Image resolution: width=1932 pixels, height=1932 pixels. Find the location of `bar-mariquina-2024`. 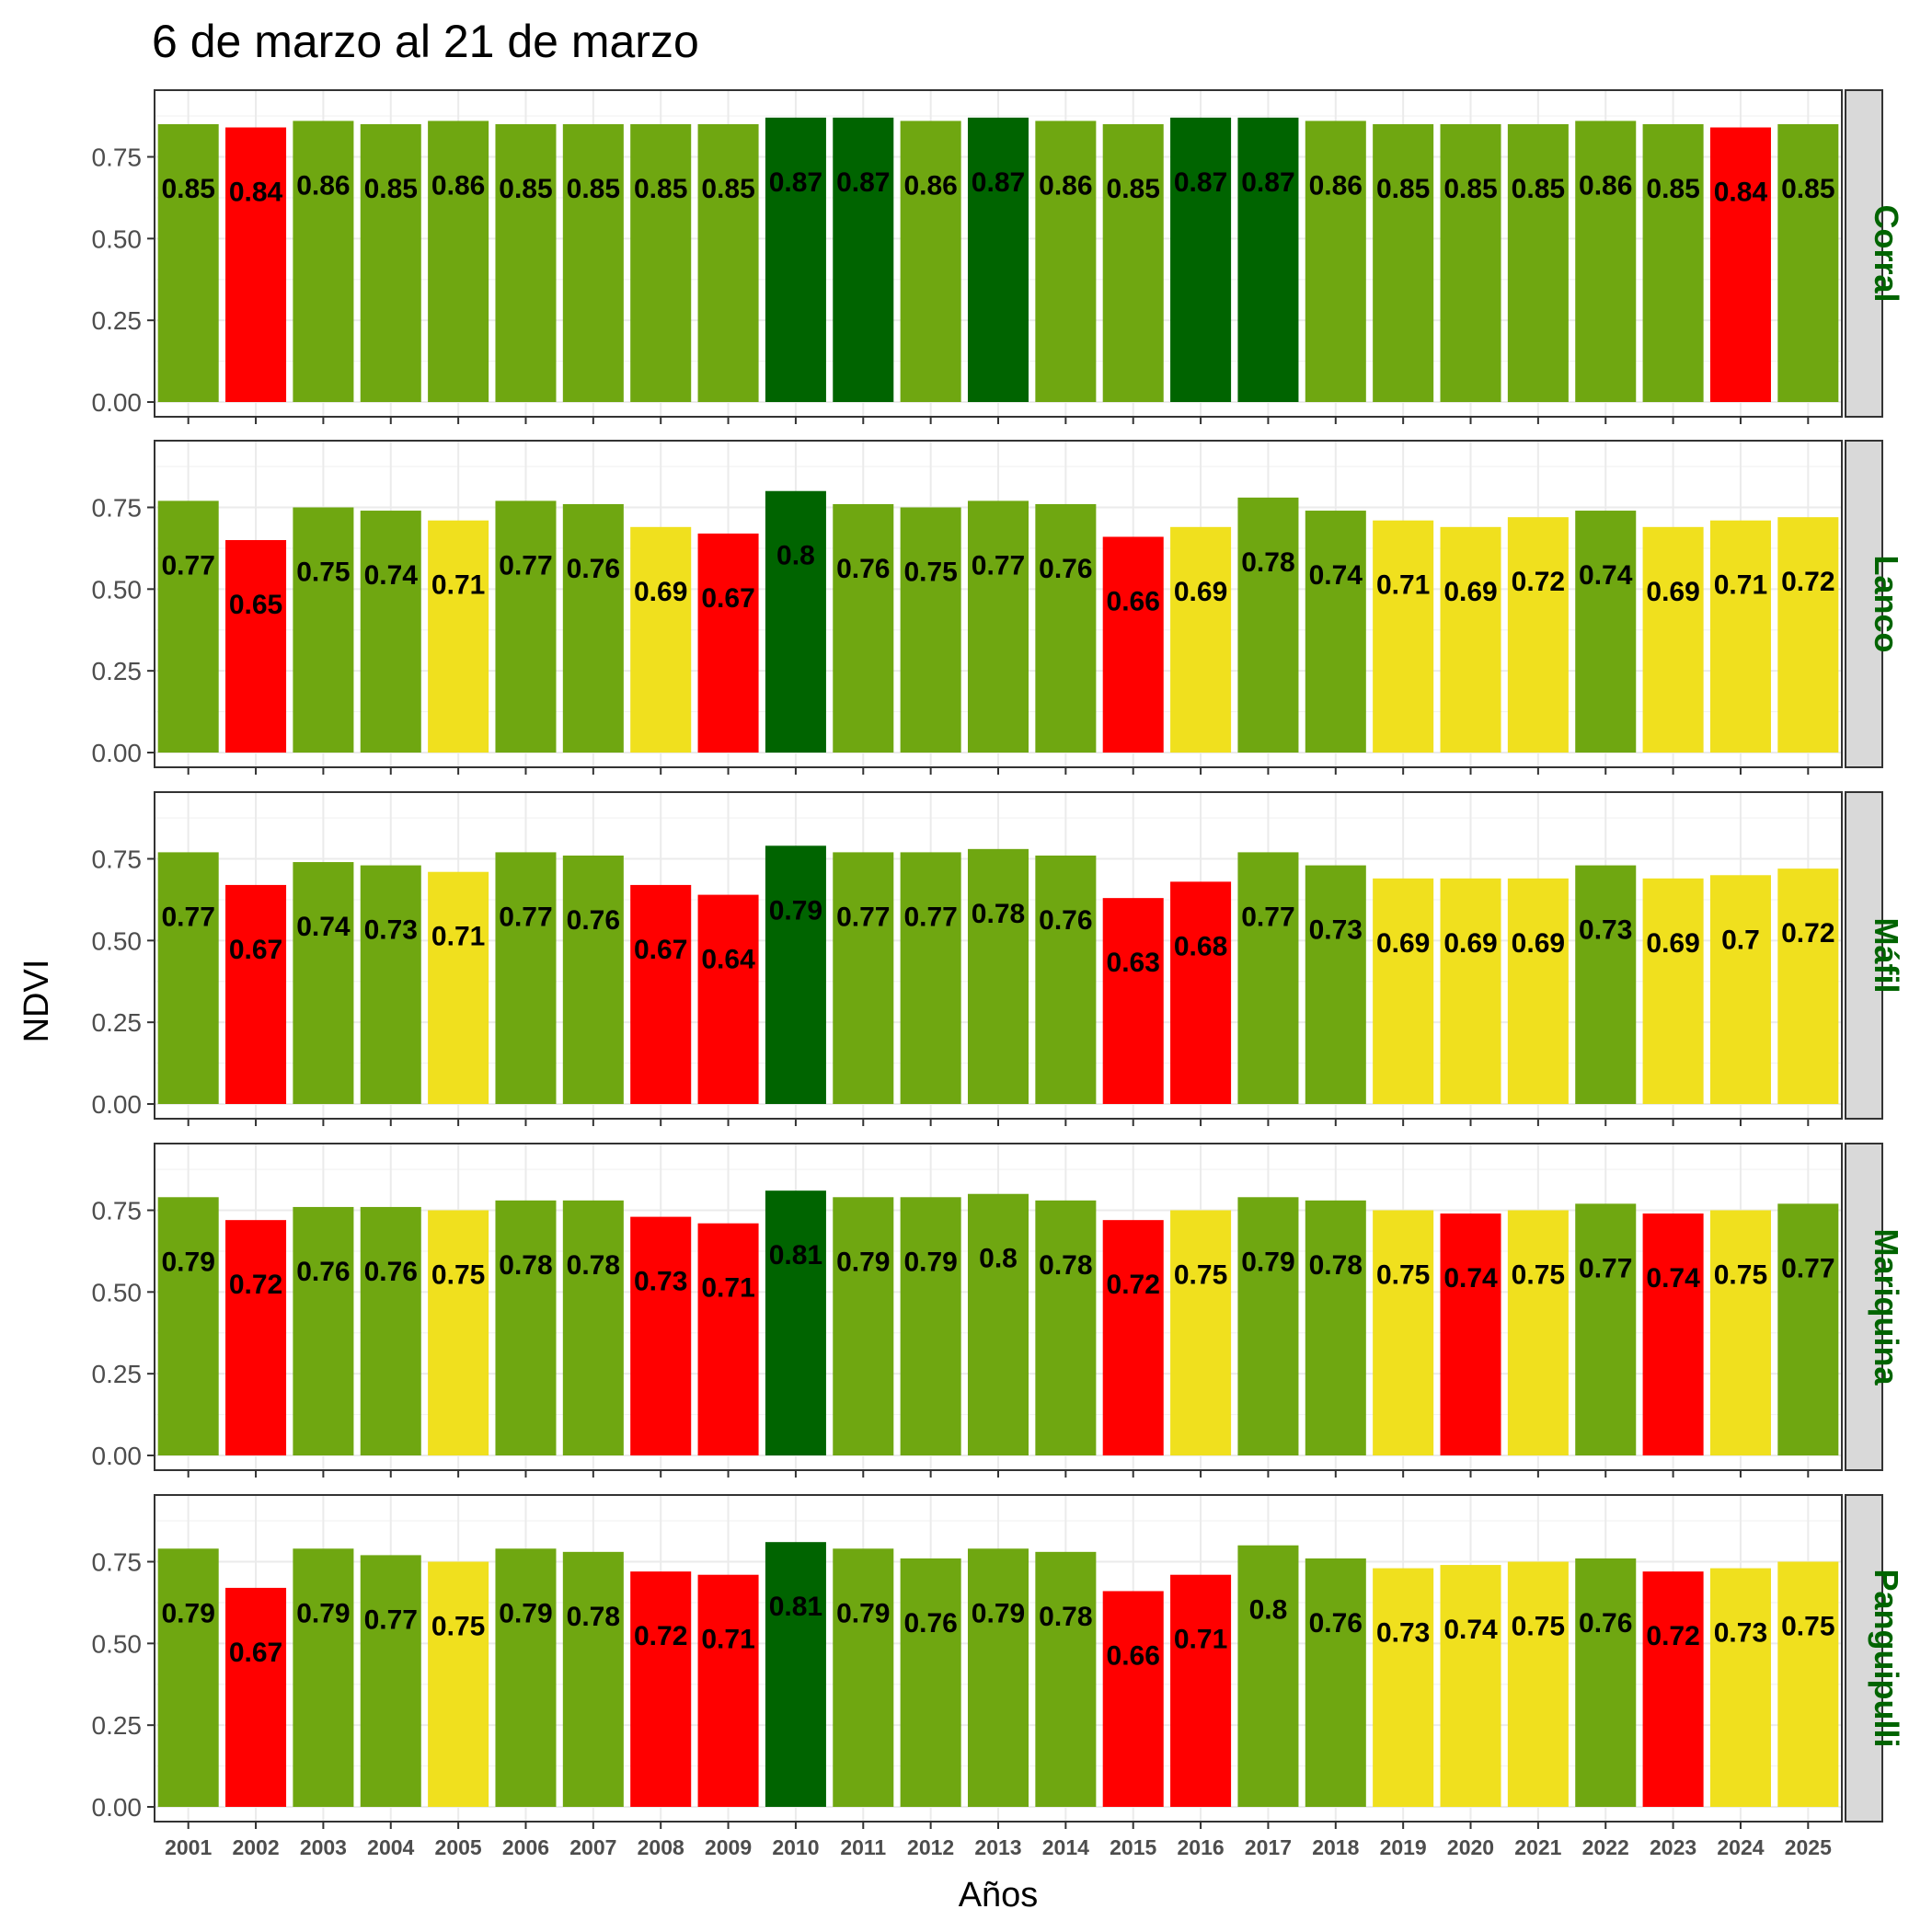

bar-mariquina-2024 is located at coordinates (1740, 1332).